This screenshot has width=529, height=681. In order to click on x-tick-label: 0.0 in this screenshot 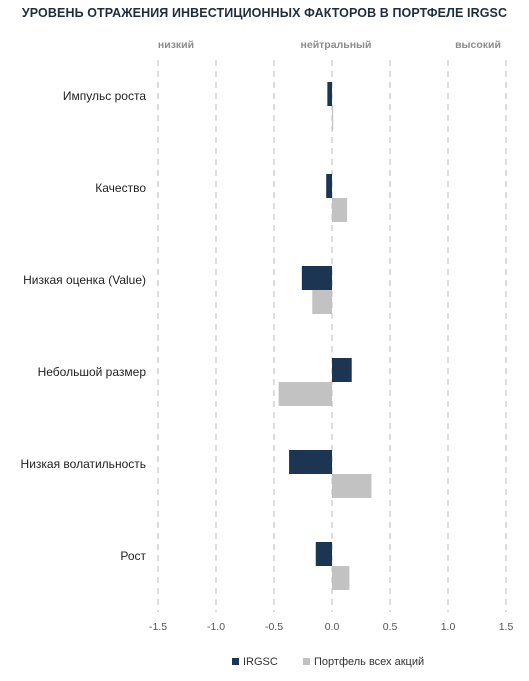, I will do `click(332, 627)`.